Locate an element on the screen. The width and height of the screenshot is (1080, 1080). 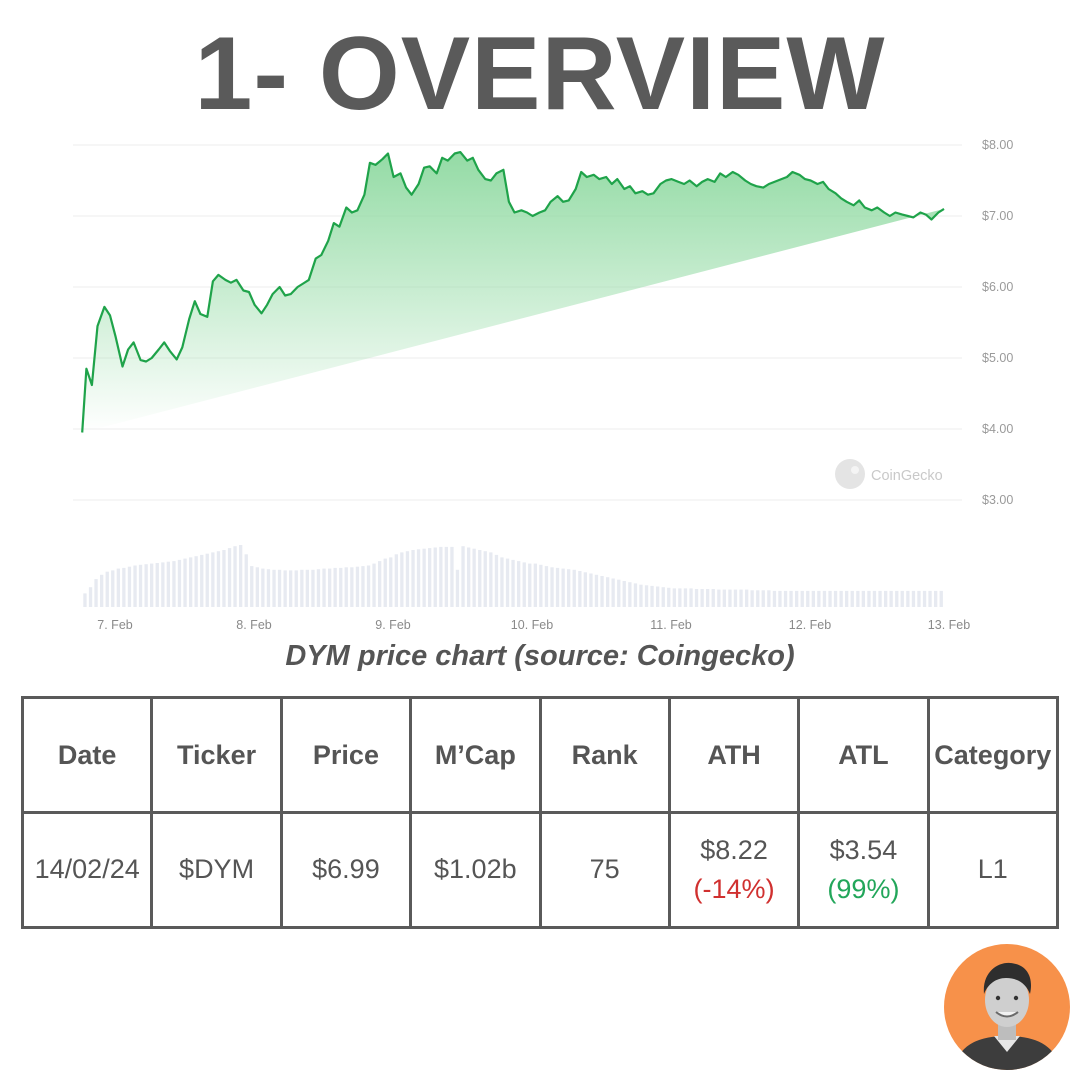
coingecko-watermark-text: CoinGecko is located at coordinates (907, 476).